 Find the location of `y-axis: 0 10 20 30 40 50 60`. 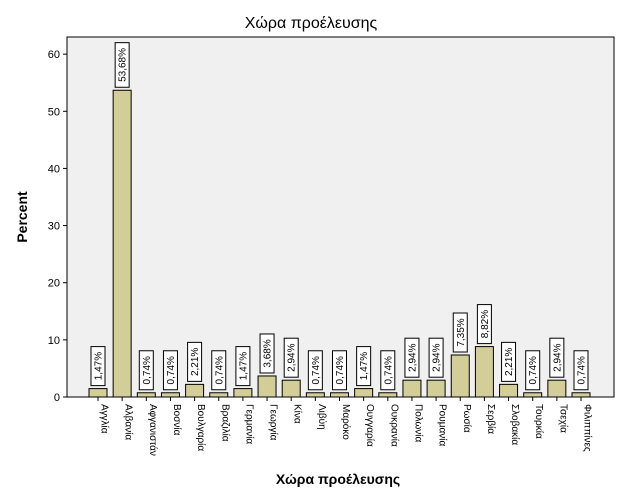

y-axis: 0 10 20 30 40 50 60 is located at coordinates (57, 226).